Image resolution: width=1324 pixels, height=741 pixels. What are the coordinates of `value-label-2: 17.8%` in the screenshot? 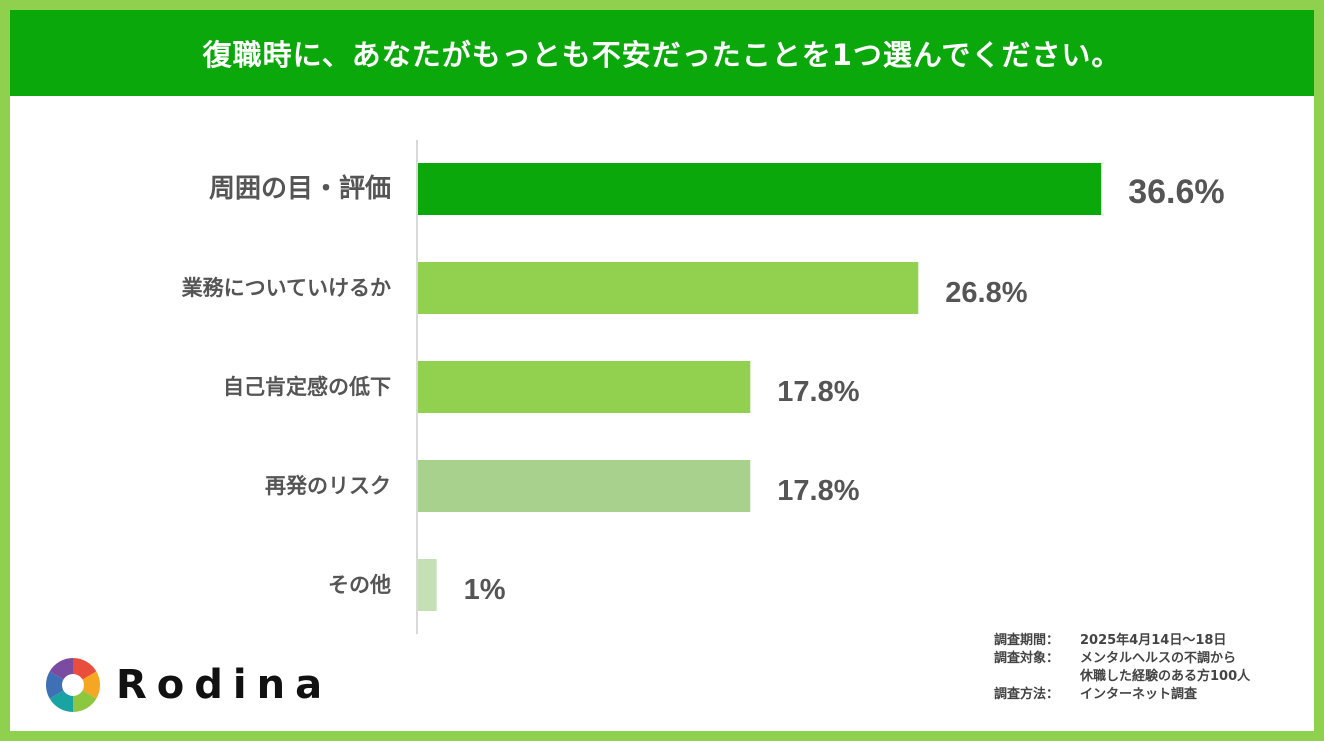 It's located at (818, 392).